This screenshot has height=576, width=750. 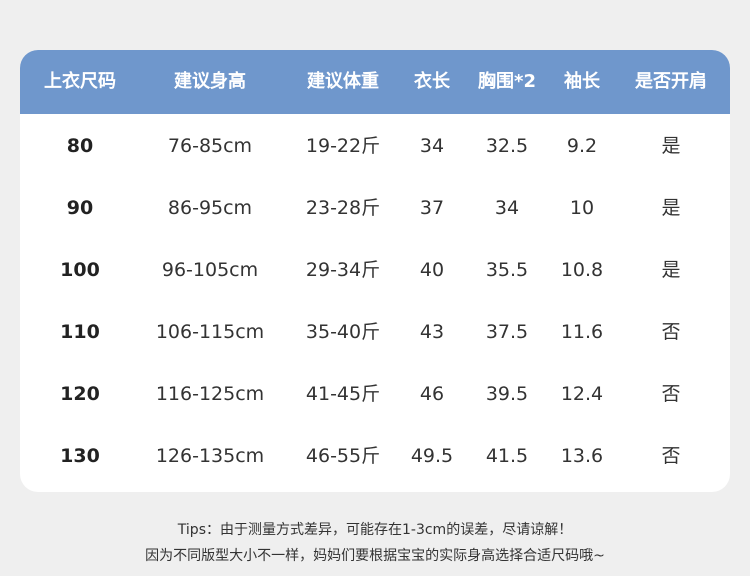 I want to click on header-cell: 胸围*2, so click(x=507, y=81).